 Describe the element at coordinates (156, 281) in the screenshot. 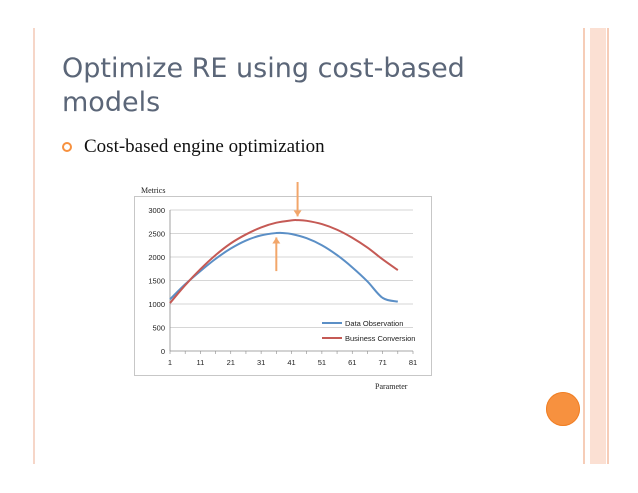

I see `y-tick-label-1500: 1500` at that location.